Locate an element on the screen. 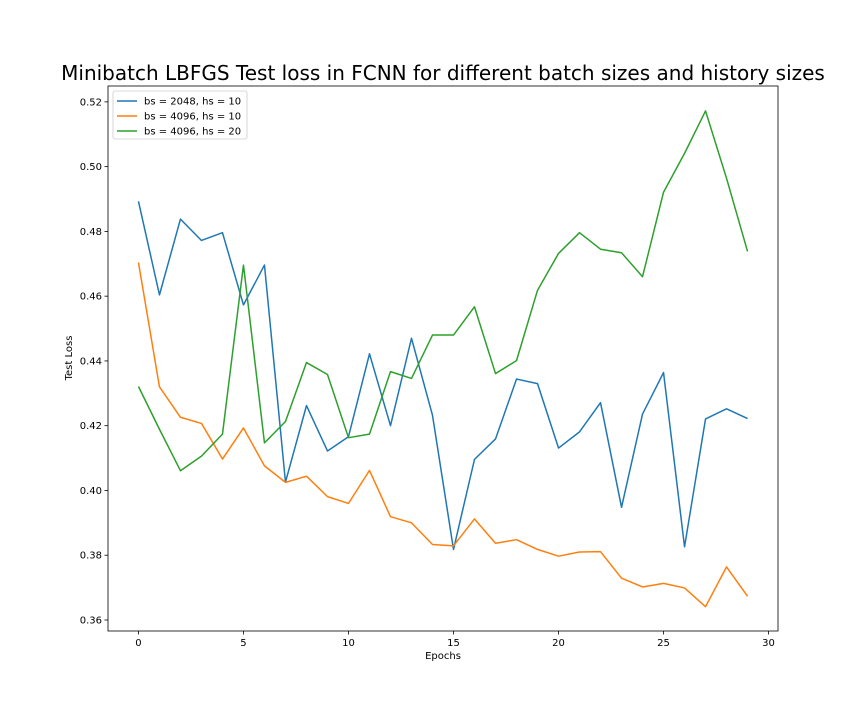 The width and height of the screenshot is (864, 720). y-tick-label: 0.40 is located at coordinates (91, 491).